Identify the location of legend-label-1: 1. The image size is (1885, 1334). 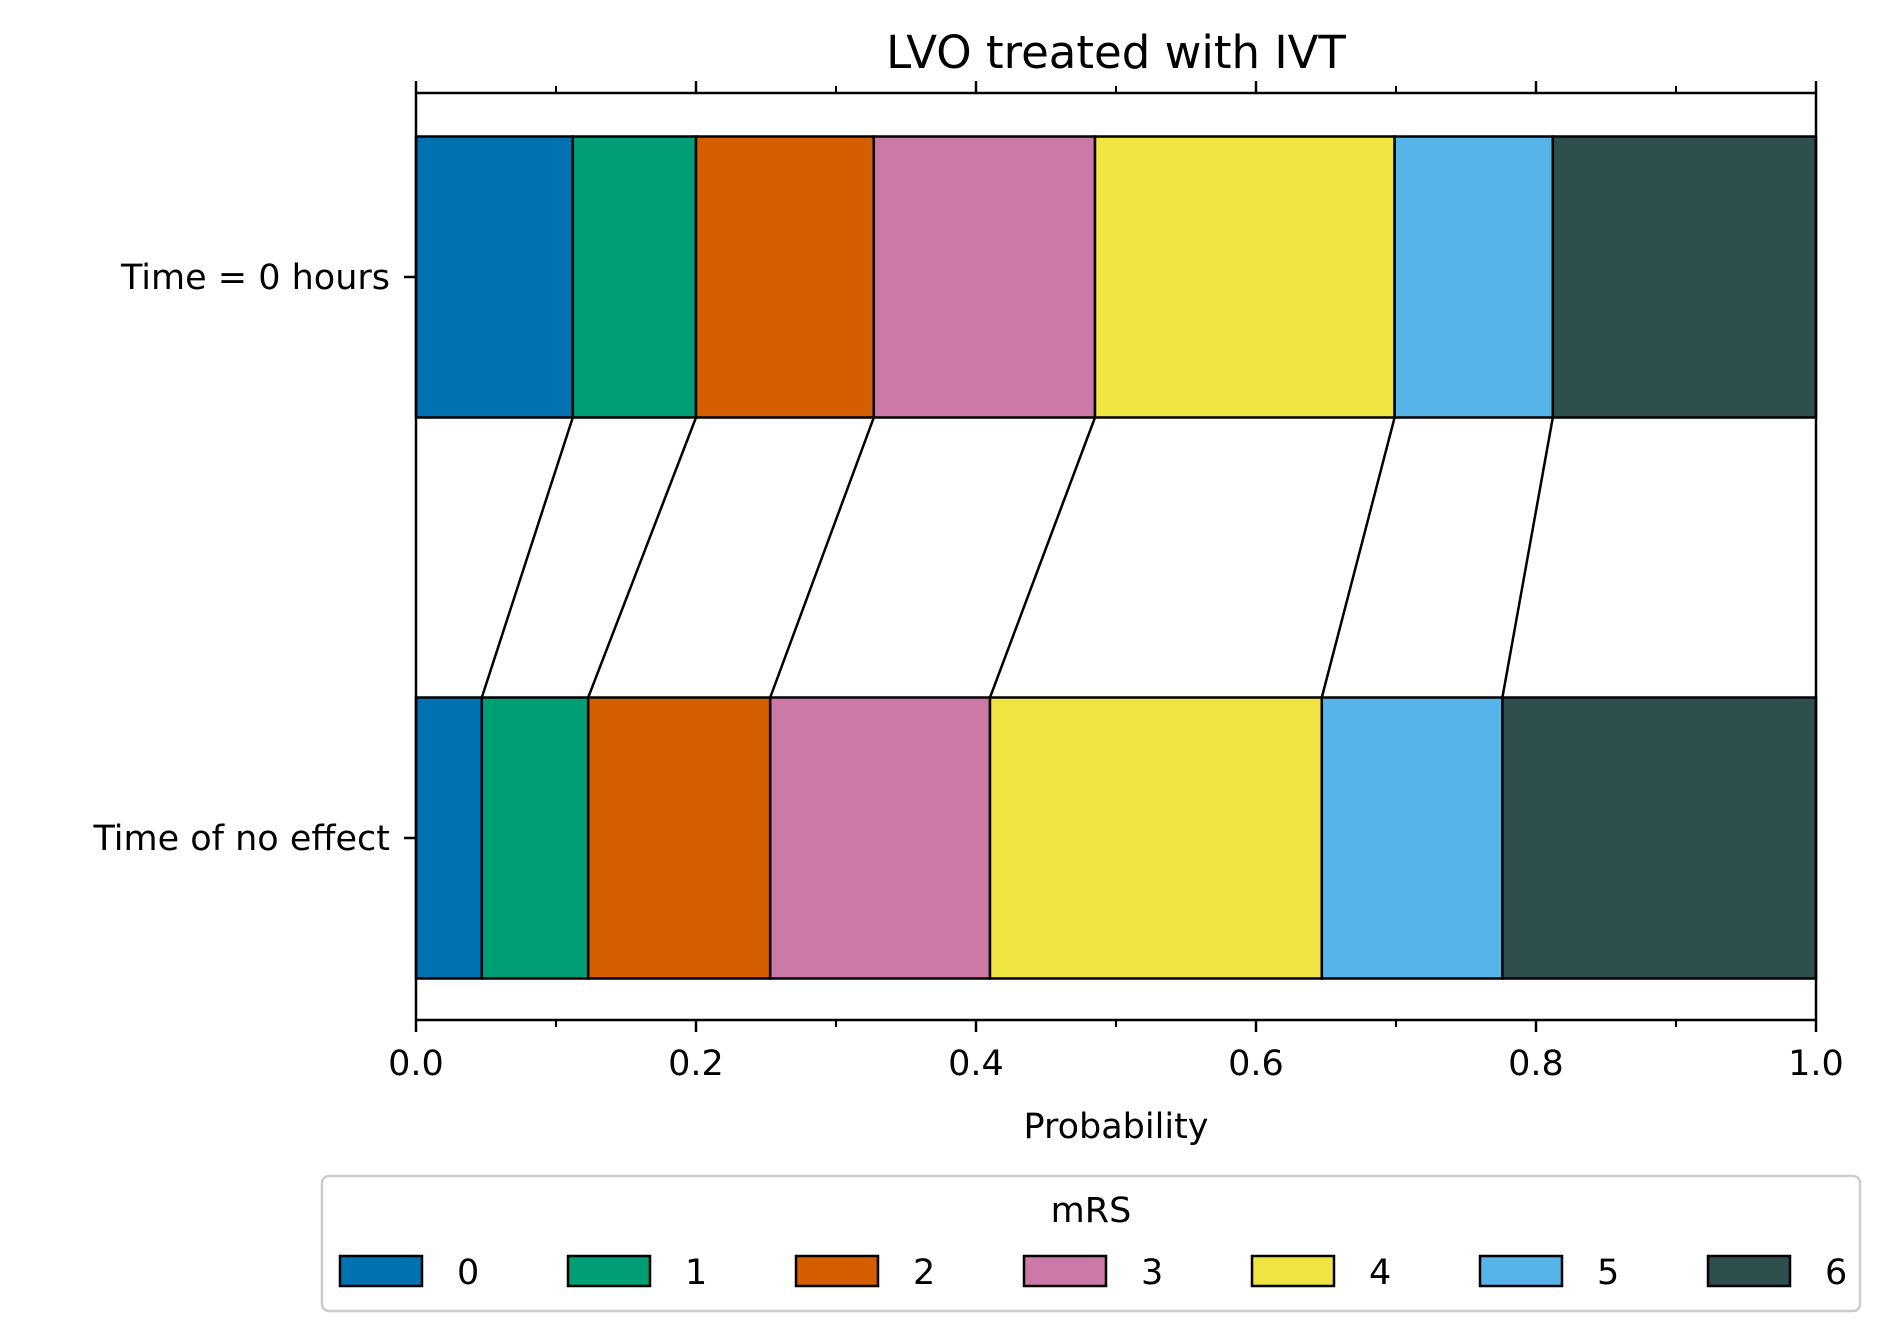
(696, 1273).